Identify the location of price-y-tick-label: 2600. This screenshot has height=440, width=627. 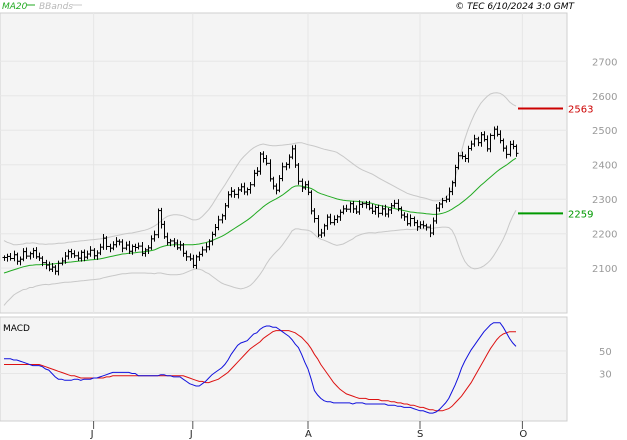
(604, 97).